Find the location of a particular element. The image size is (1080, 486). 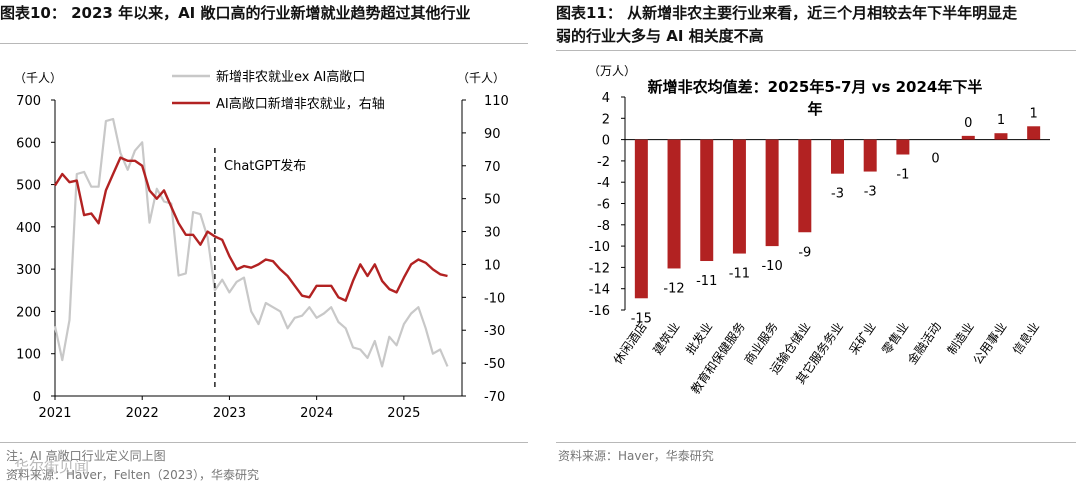

right-y-tick-label: -70 is located at coordinates (494, 397).